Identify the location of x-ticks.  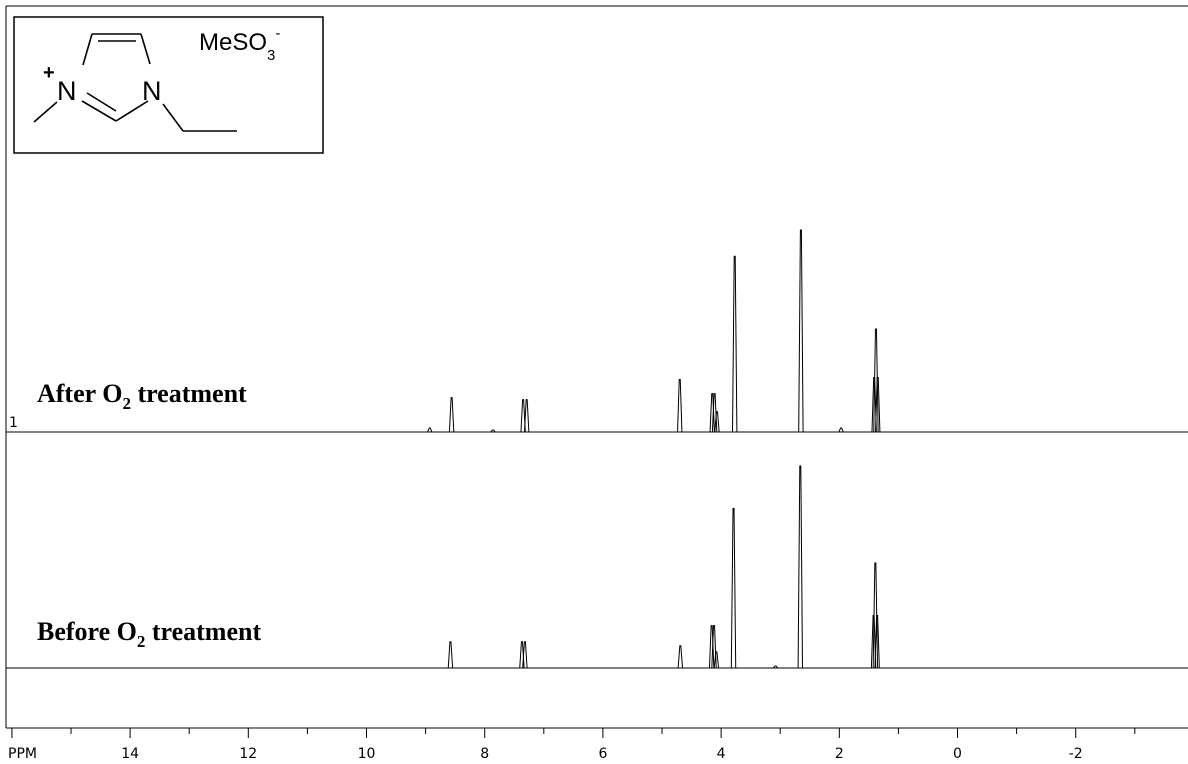
(573, 733).